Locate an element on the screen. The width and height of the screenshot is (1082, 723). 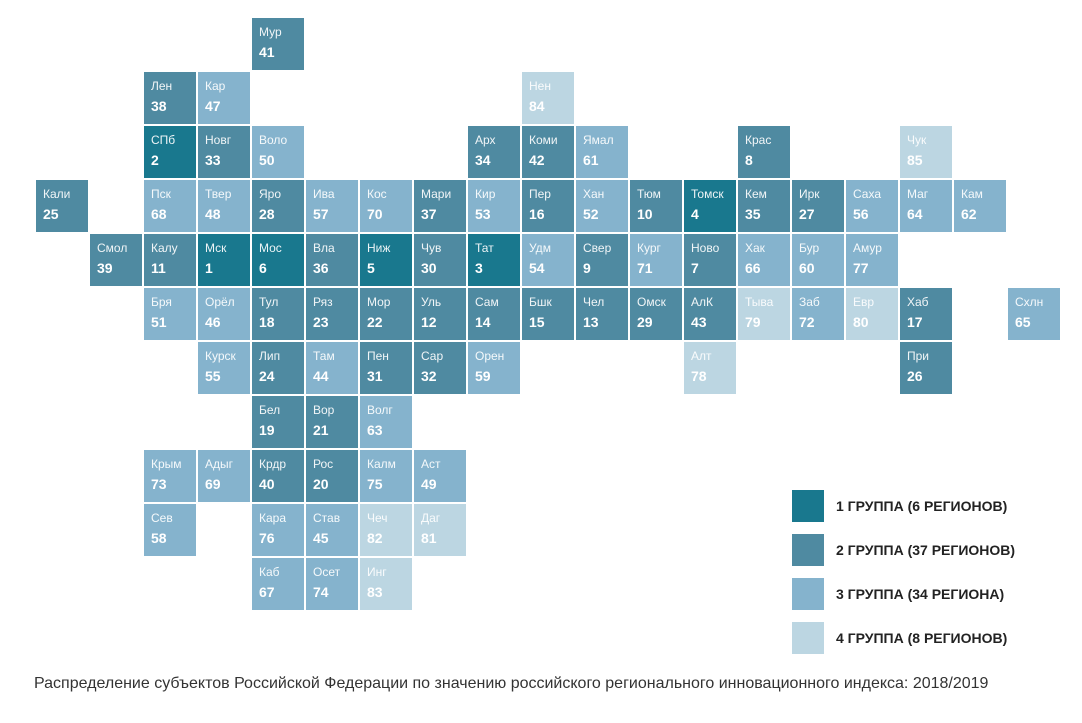
region-rank: 38 is located at coordinates (159, 106).